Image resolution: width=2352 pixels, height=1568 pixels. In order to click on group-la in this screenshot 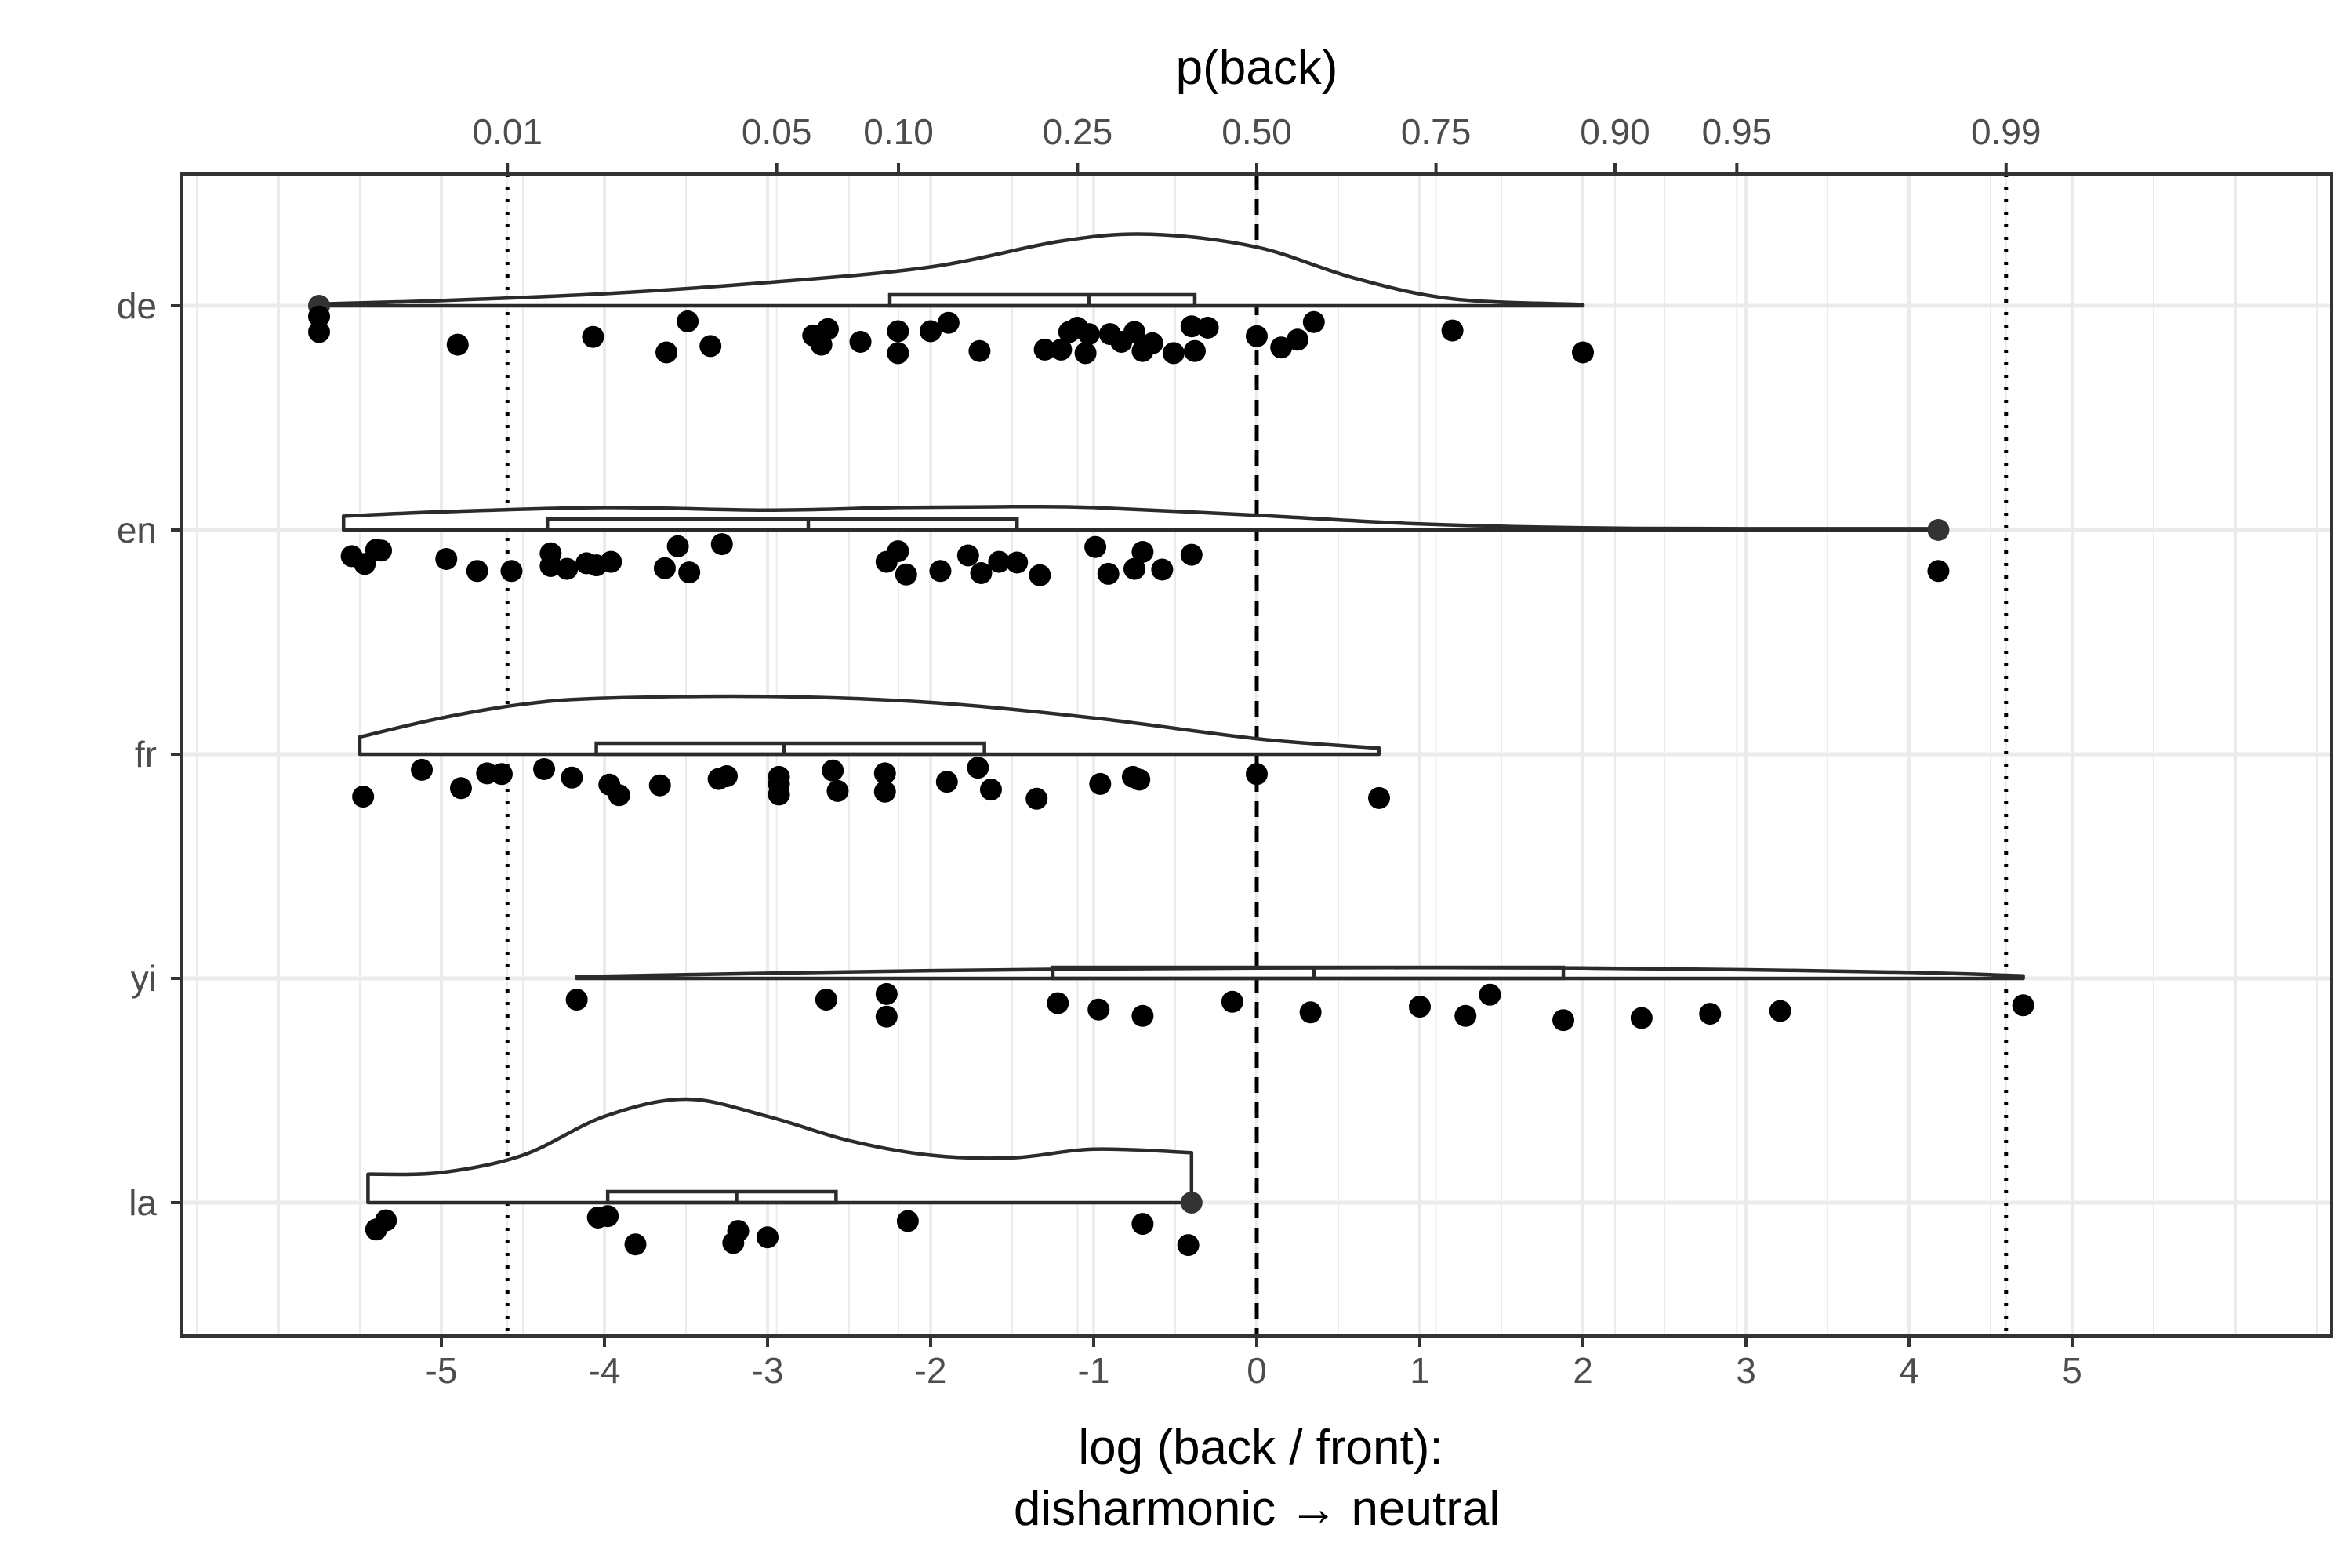, I will do `click(784, 1177)`.